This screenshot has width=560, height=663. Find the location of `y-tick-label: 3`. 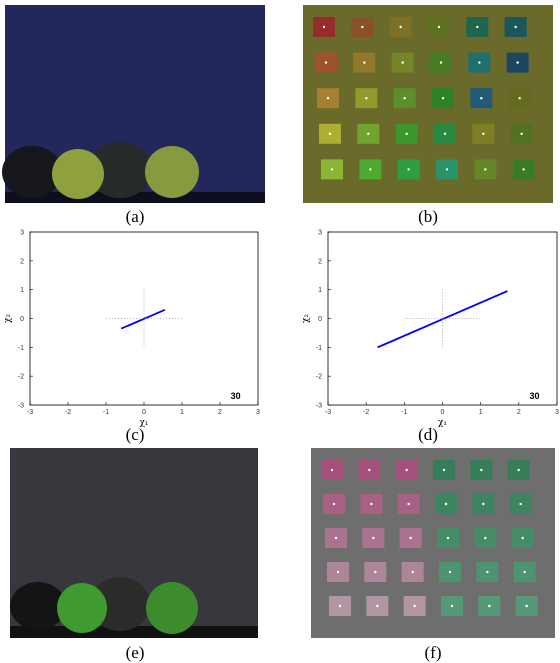

y-tick-label: 3 is located at coordinates (320, 233).